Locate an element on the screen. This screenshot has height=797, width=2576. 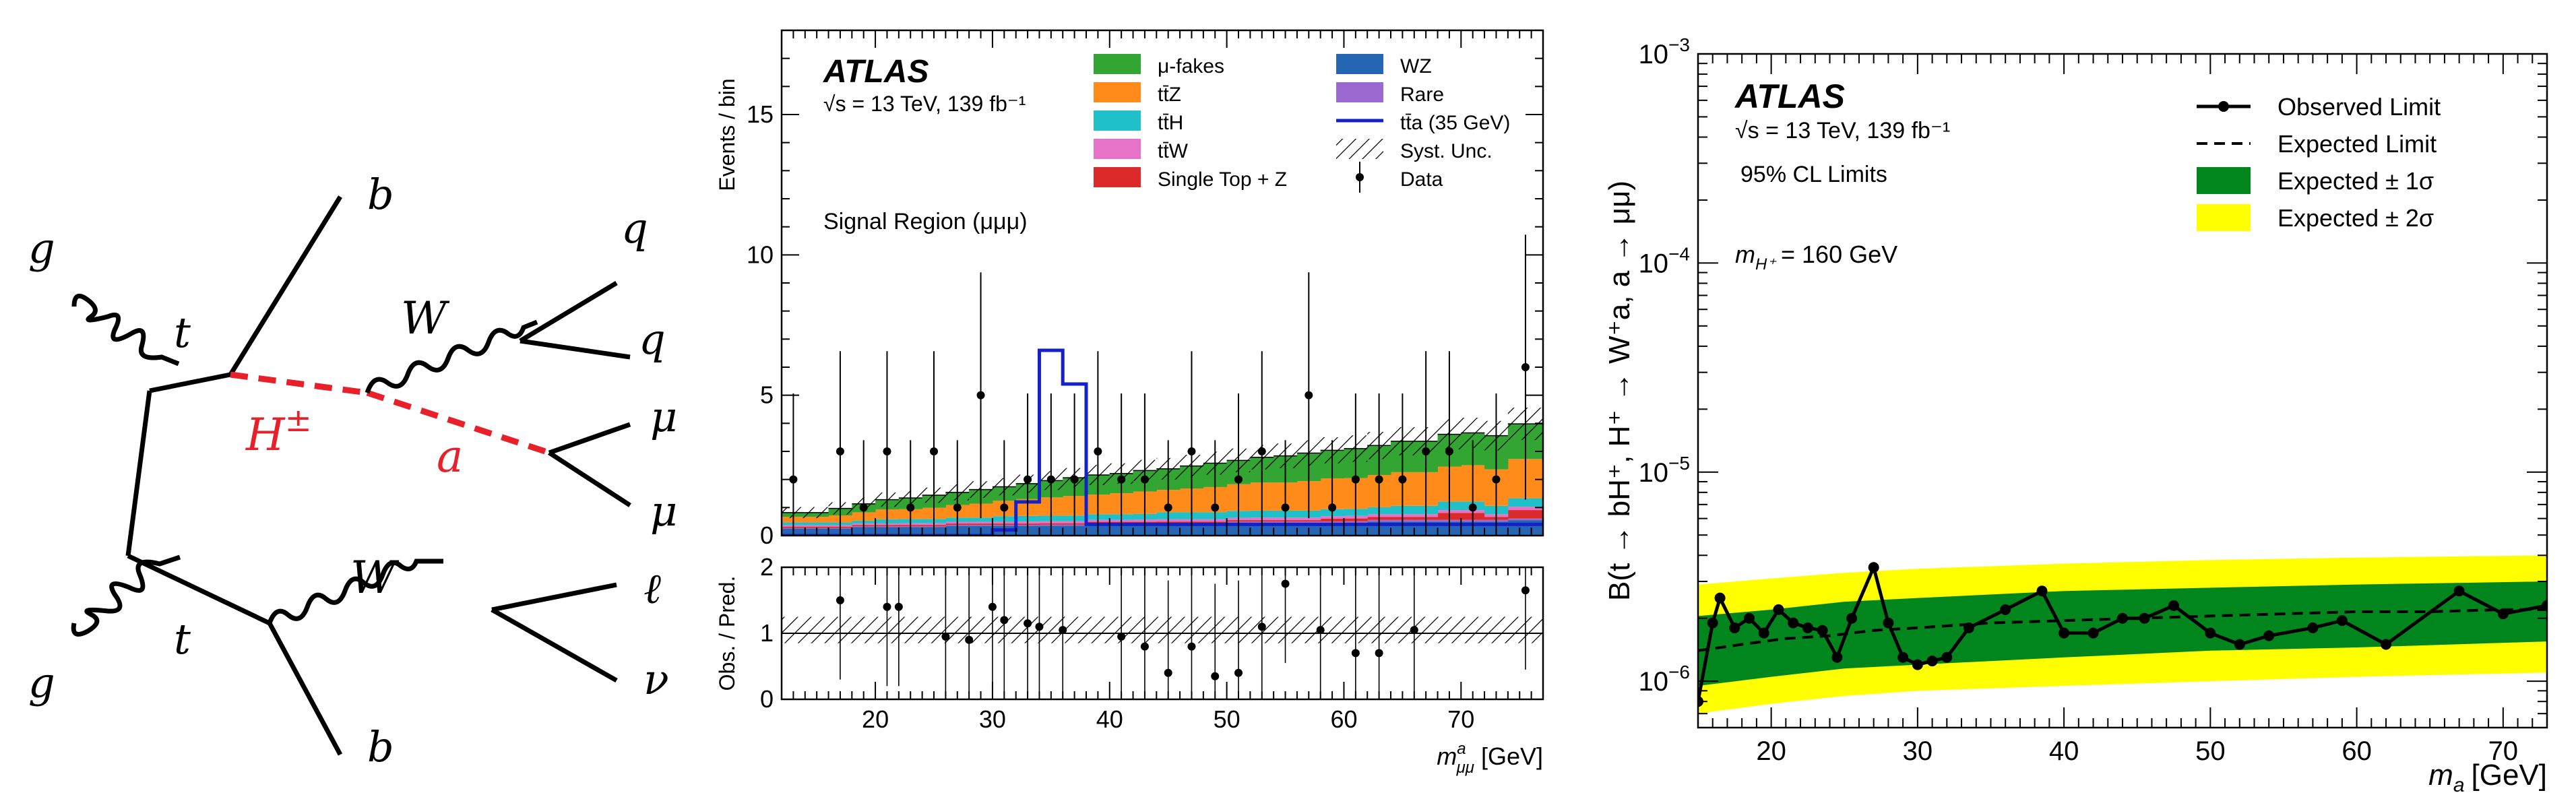
x-tick-label: 50 is located at coordinates (1227, 719).